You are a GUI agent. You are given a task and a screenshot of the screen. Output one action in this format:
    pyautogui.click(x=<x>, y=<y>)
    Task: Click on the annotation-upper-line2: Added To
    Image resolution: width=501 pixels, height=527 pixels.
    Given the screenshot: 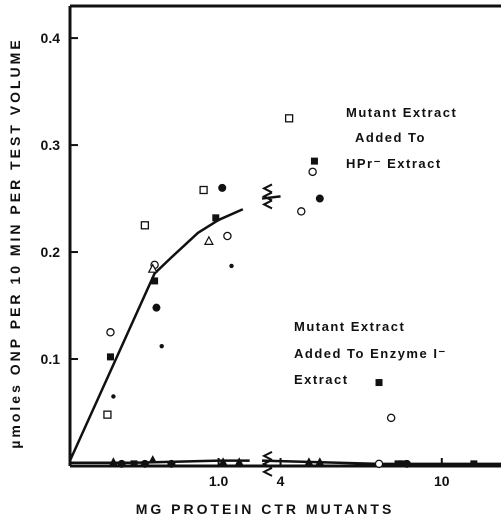 What is the action you would take?
    pyautogui.click(x=390, y=137)
    